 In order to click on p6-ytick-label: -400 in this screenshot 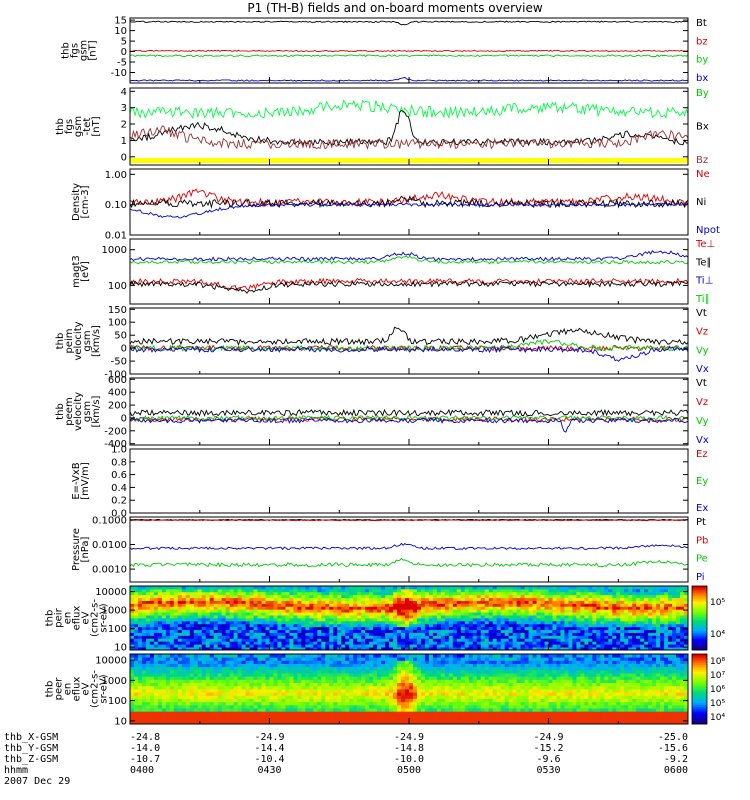, I will do `click(115, 444)`.